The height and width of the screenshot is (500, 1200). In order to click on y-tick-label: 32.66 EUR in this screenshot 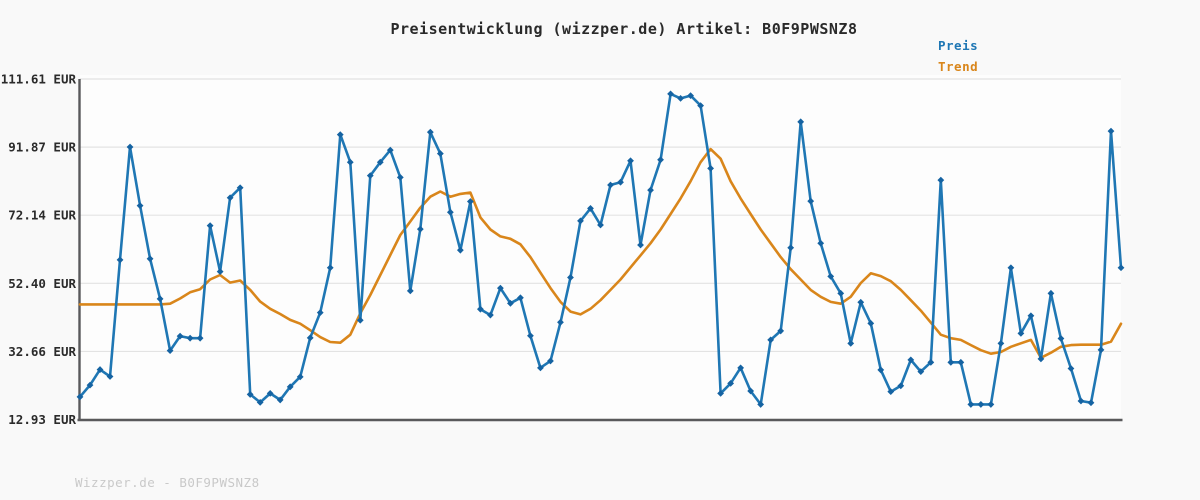, I will do `click(42, 351)`.